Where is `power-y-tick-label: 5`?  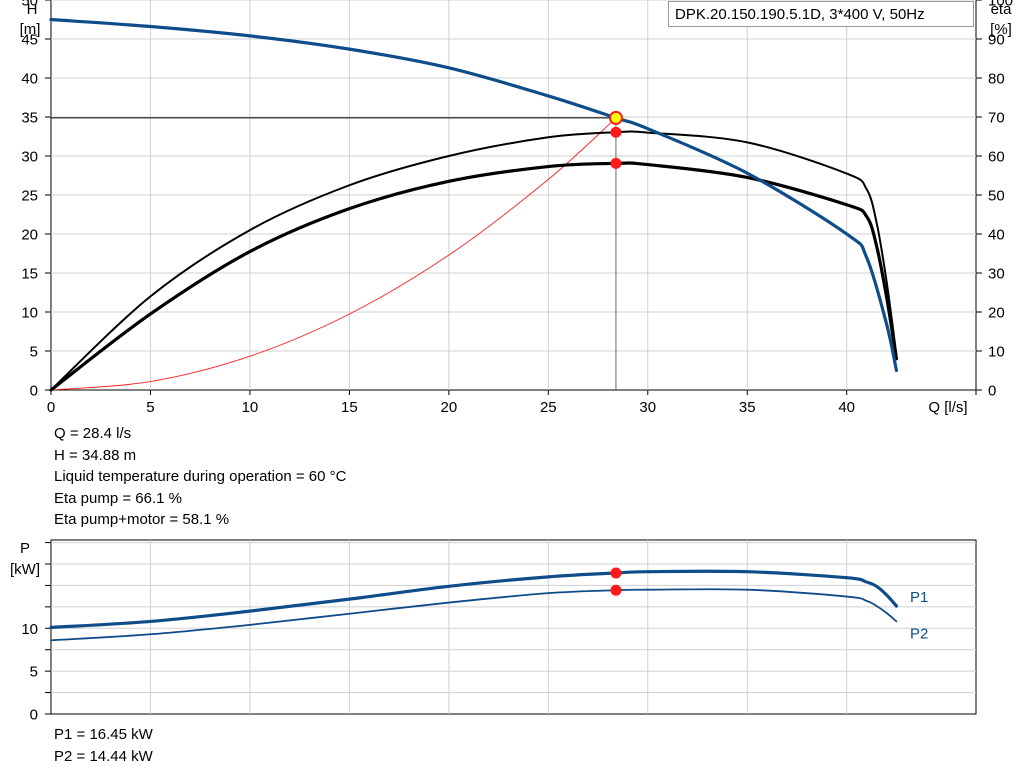 power-y-tick-label: 5 is located at coordinates (34, 672).